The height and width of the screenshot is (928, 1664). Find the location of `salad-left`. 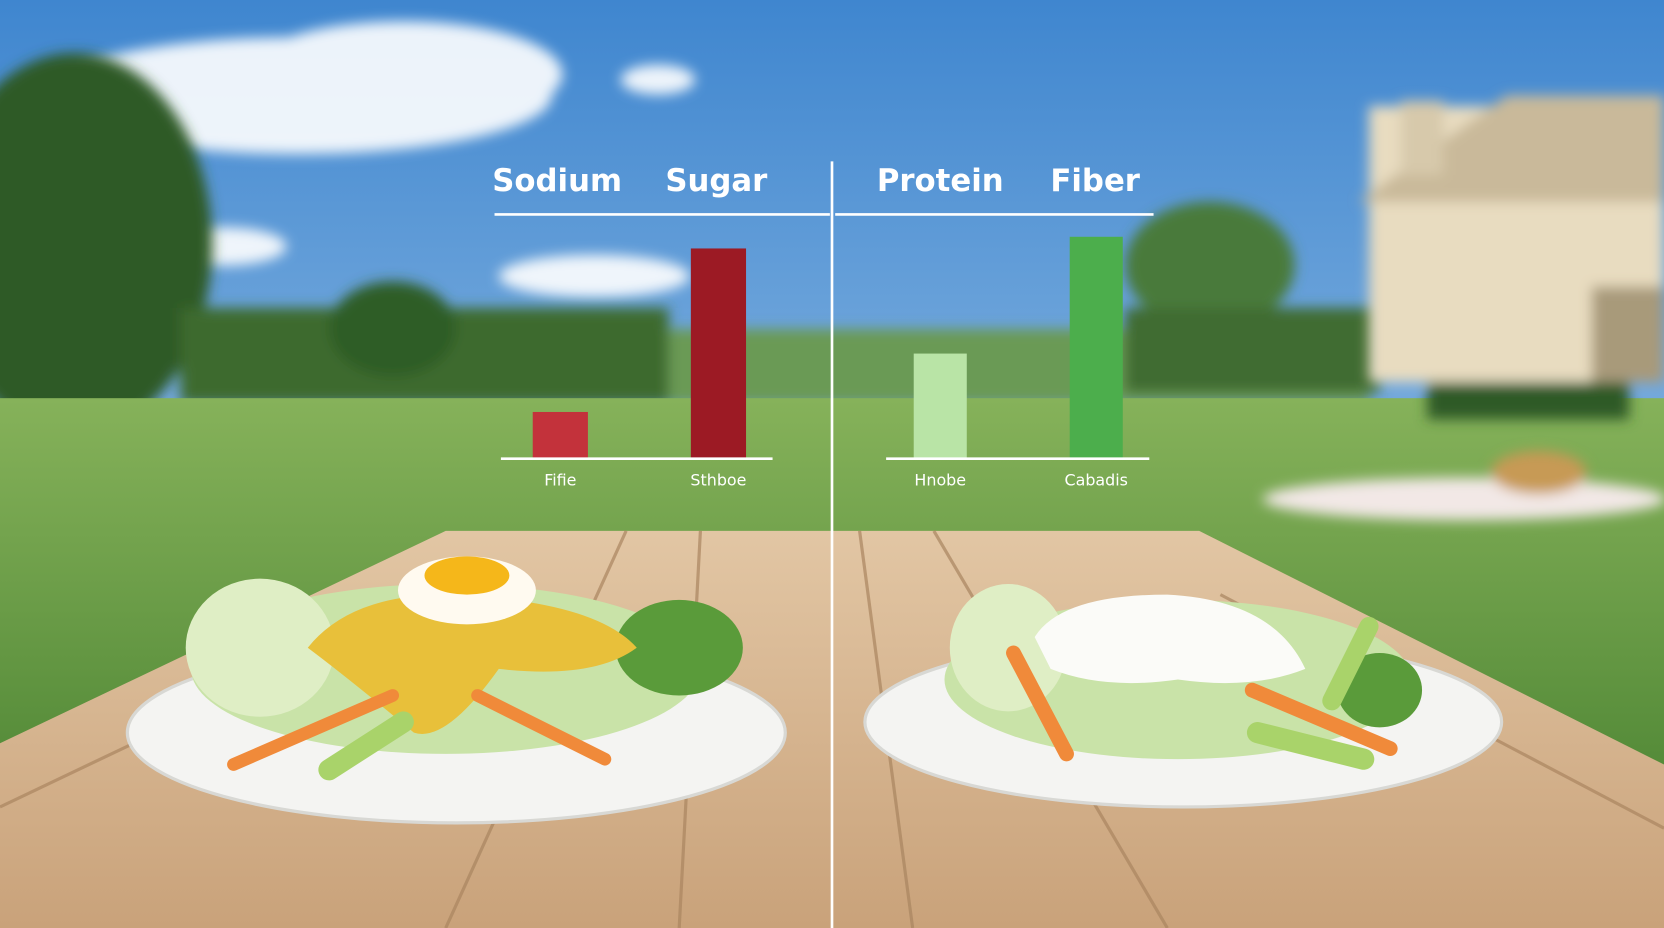

salad-left is located at coordinates (464, 668).